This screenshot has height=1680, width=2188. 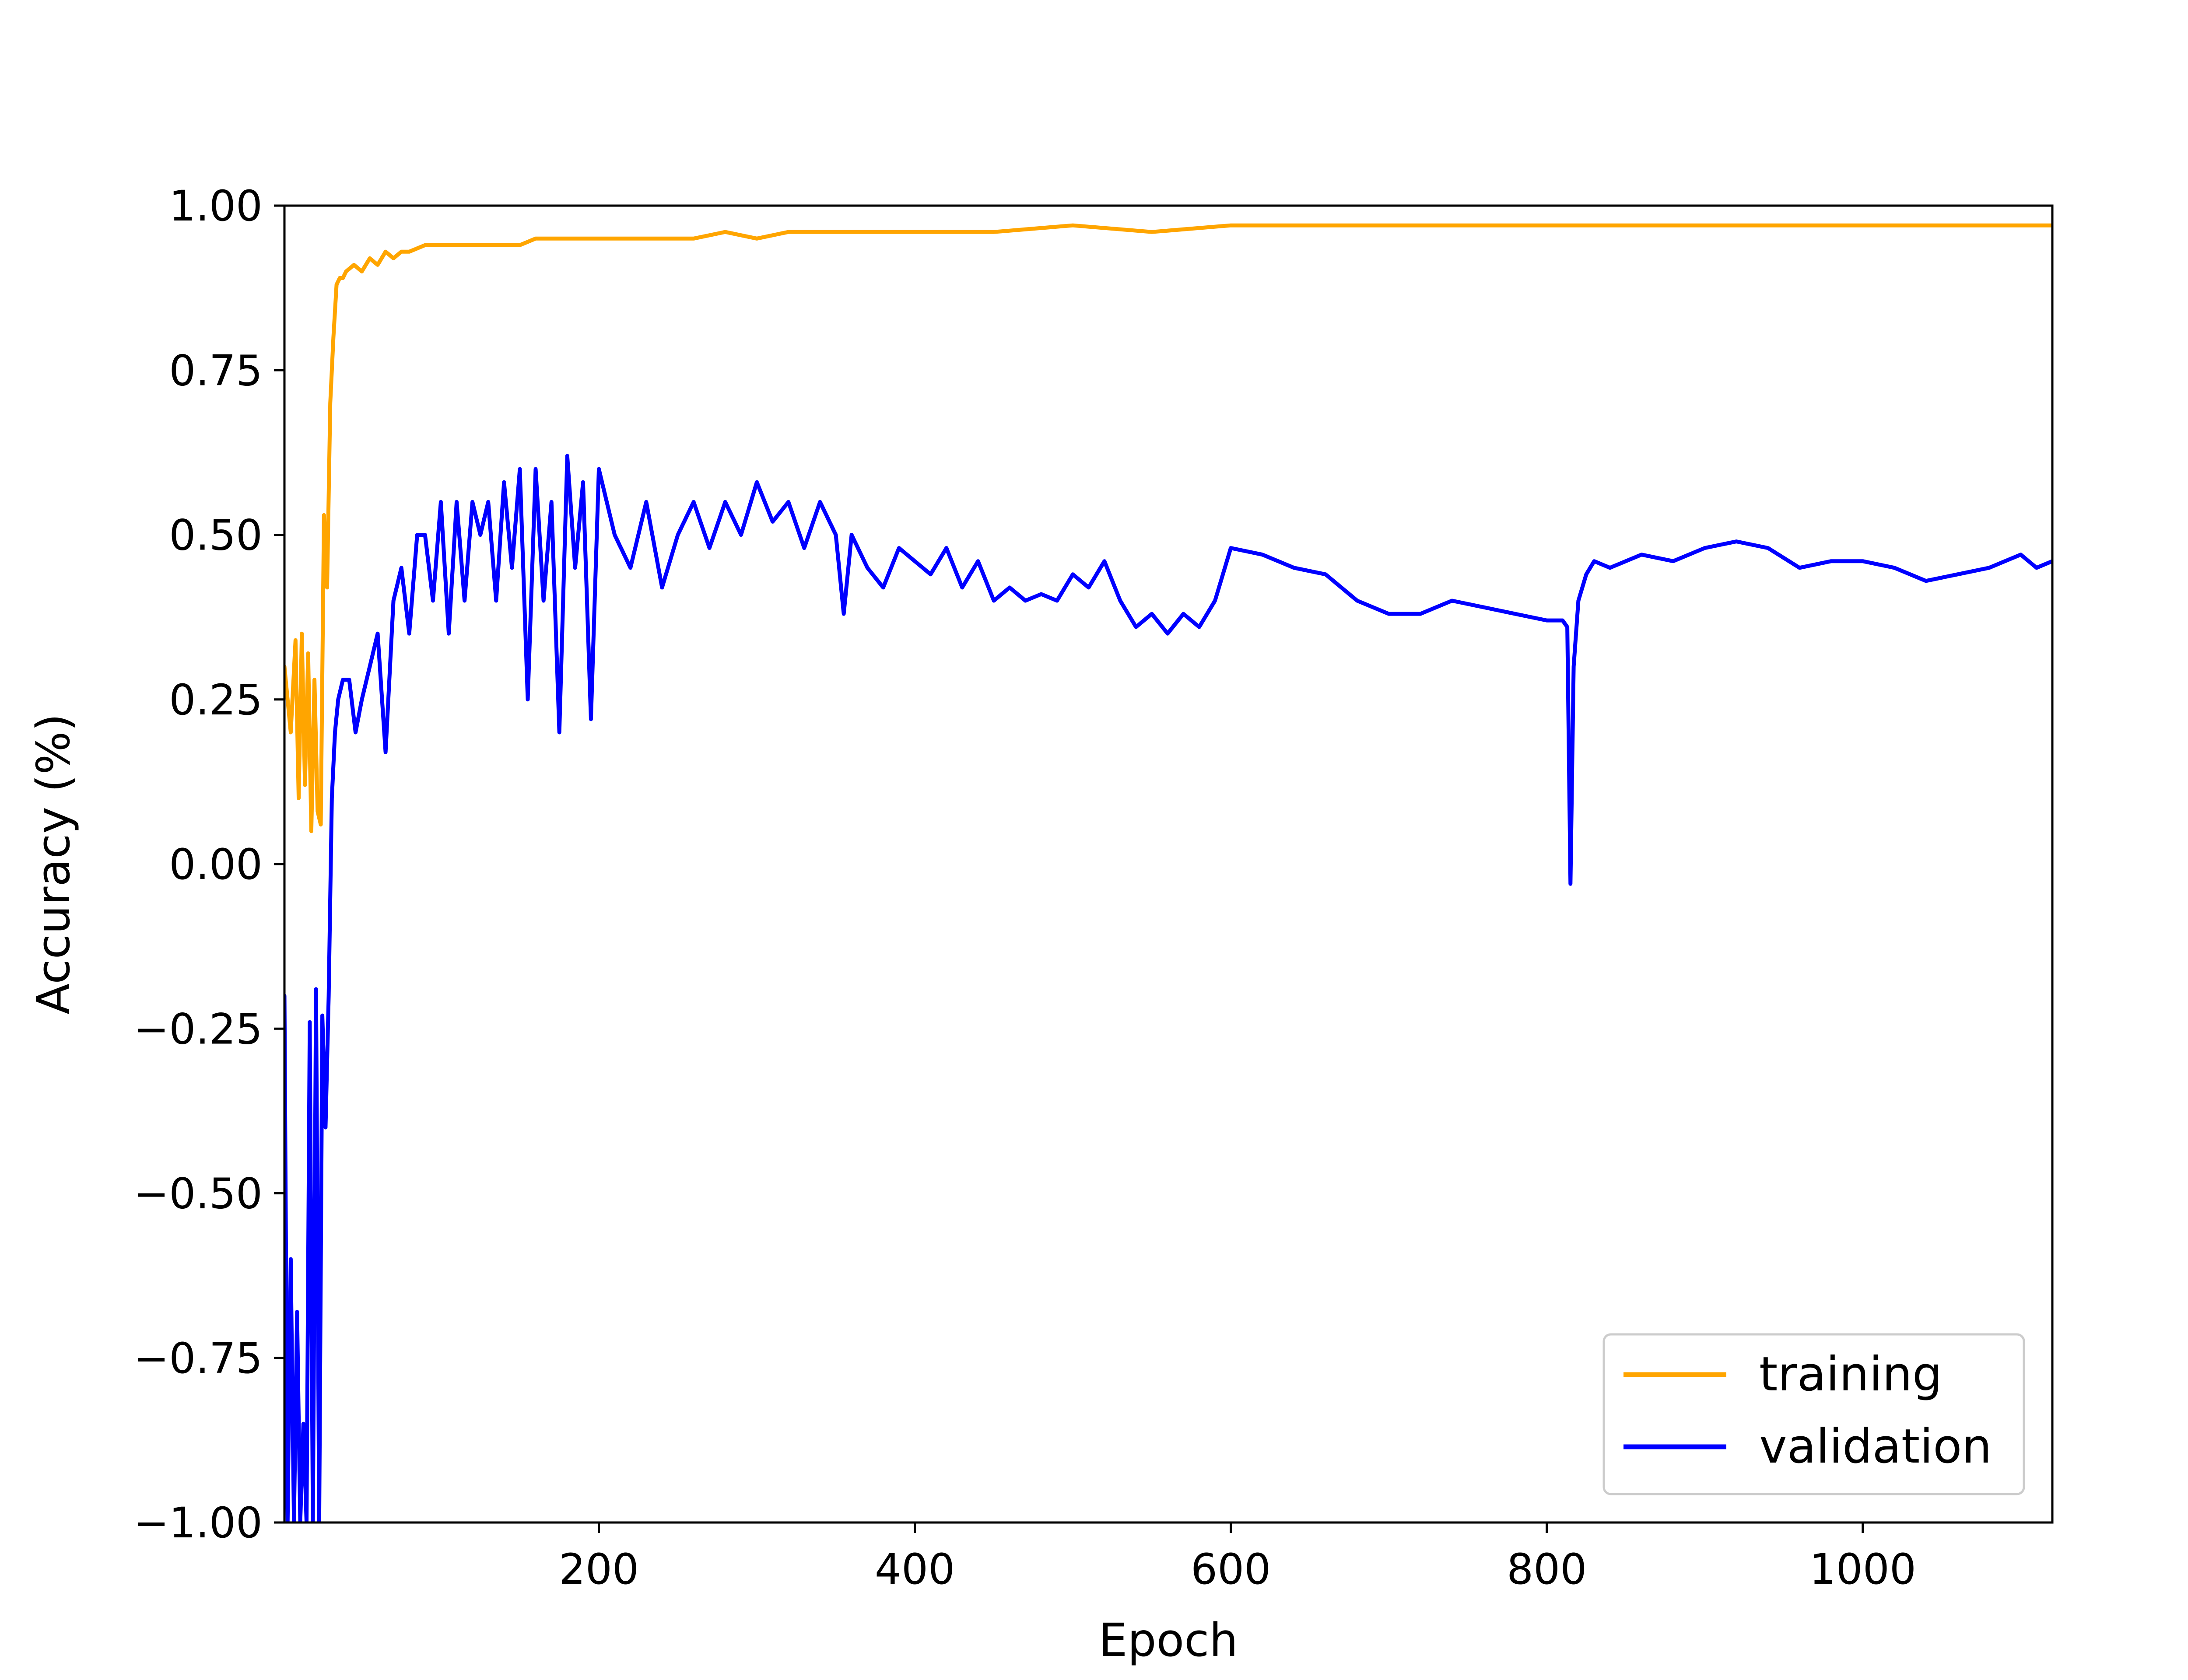 I want to click on legend-label-validation: validation, so click(x=1875, y=1446).